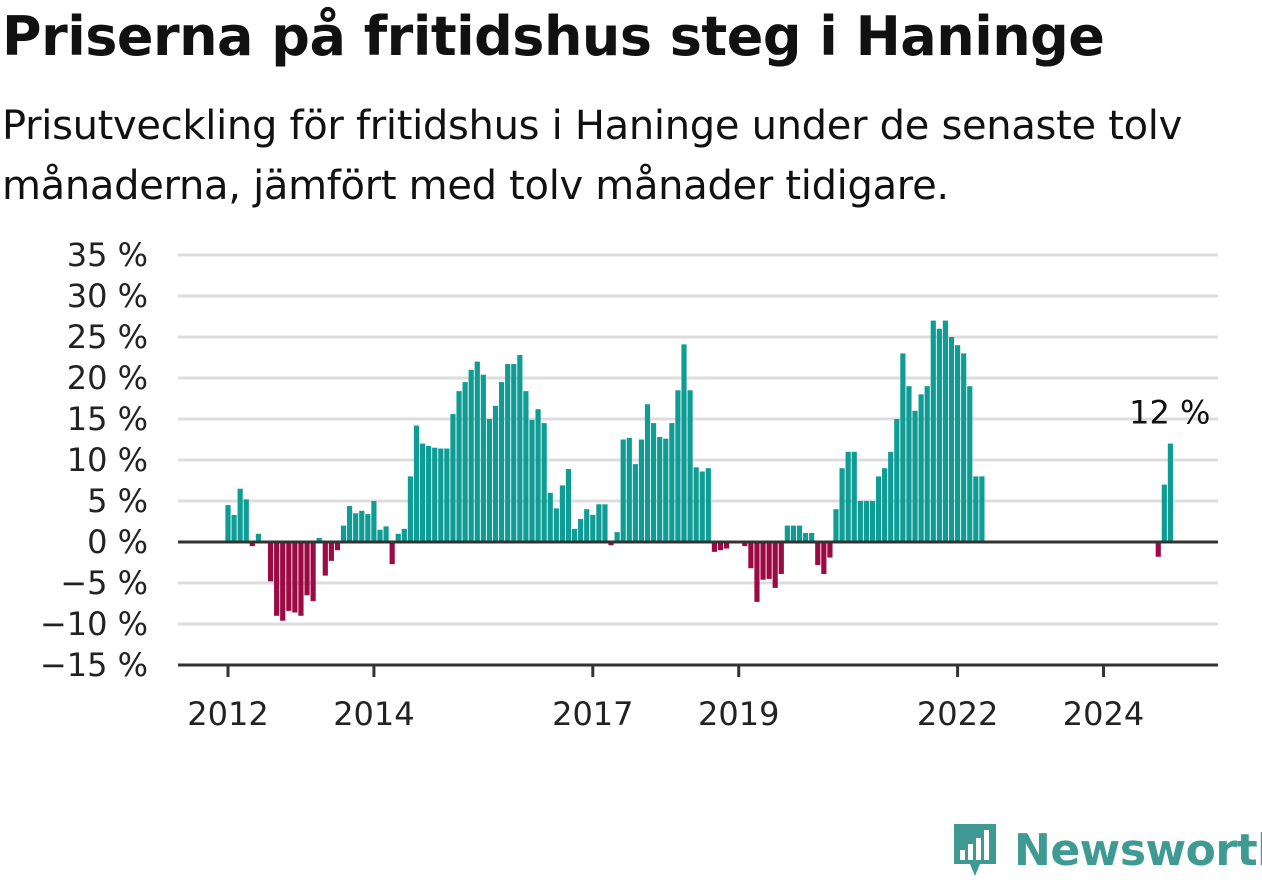  What do you see at coordinates (117, 501) in the screenshot?
I see `y-tick-label: 5 %` at bounding box center [117, 501].